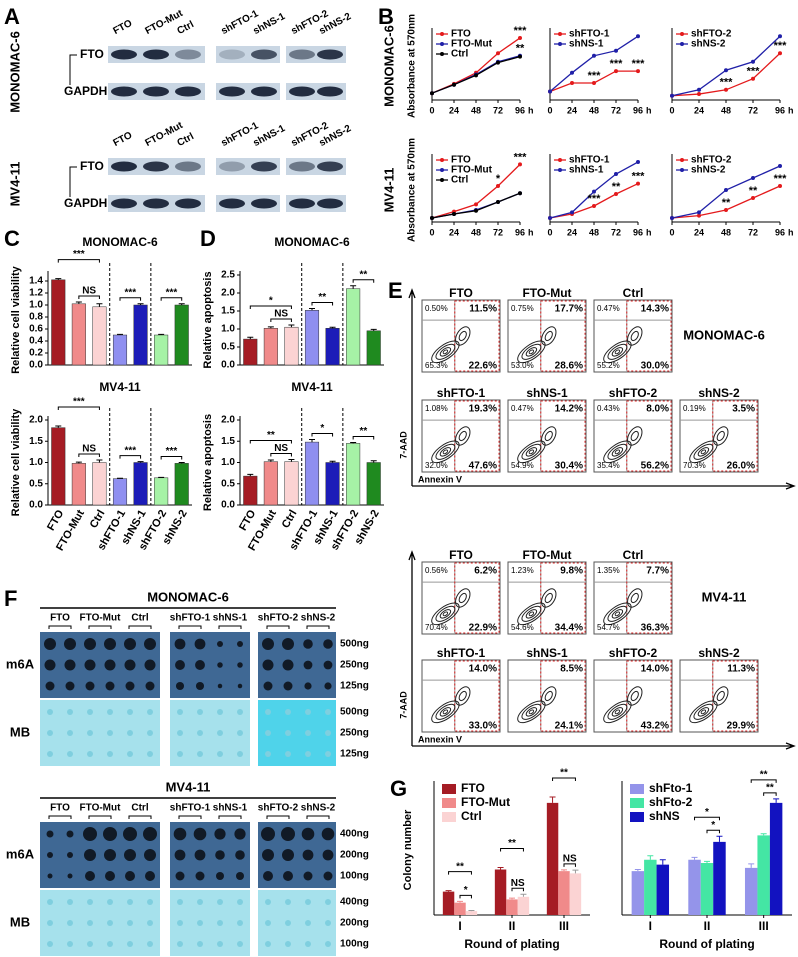  What do you see at coordinates (572, 110) in the screenshot?
I see `x-tick-label: 24` at bounding box center [572, 110].